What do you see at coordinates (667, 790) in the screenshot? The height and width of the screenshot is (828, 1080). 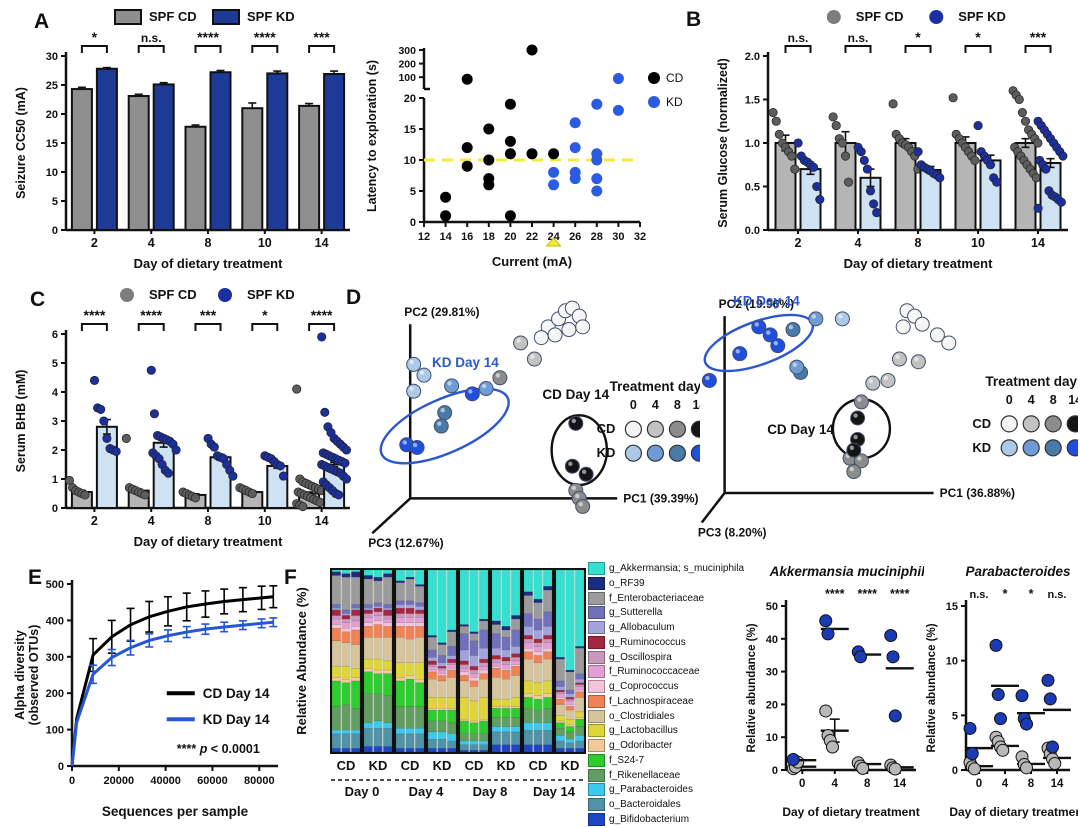 I see `taxa-legend-item: g_Parabacteroides` at bounding box center [667, 790].